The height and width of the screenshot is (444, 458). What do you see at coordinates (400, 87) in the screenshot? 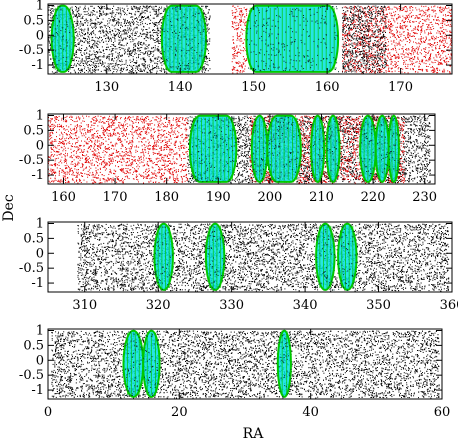
I see `panel-1-xtick-label-4: 170` at bounding box center [400, 87].